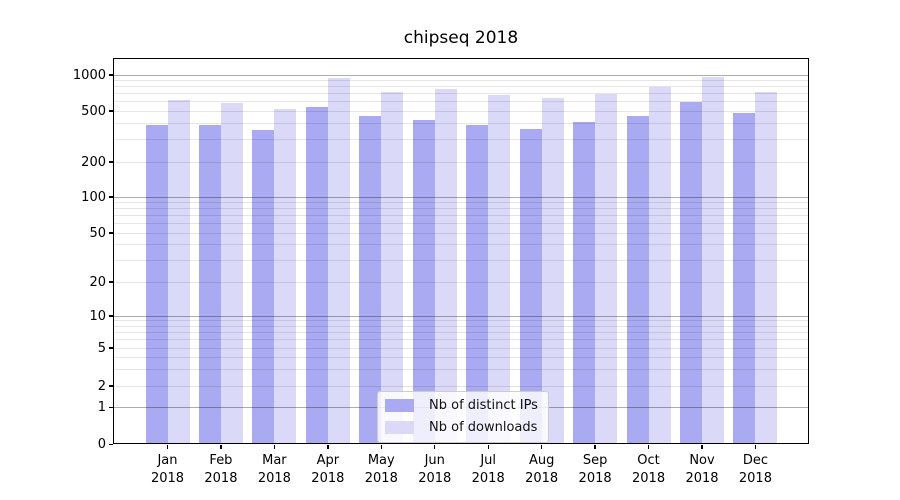 The width and height of the screenshot is (900, 500). Describe the element at coordinates (221, 446) in the screenshot. I see `x-tick-mark-feb` at that location.